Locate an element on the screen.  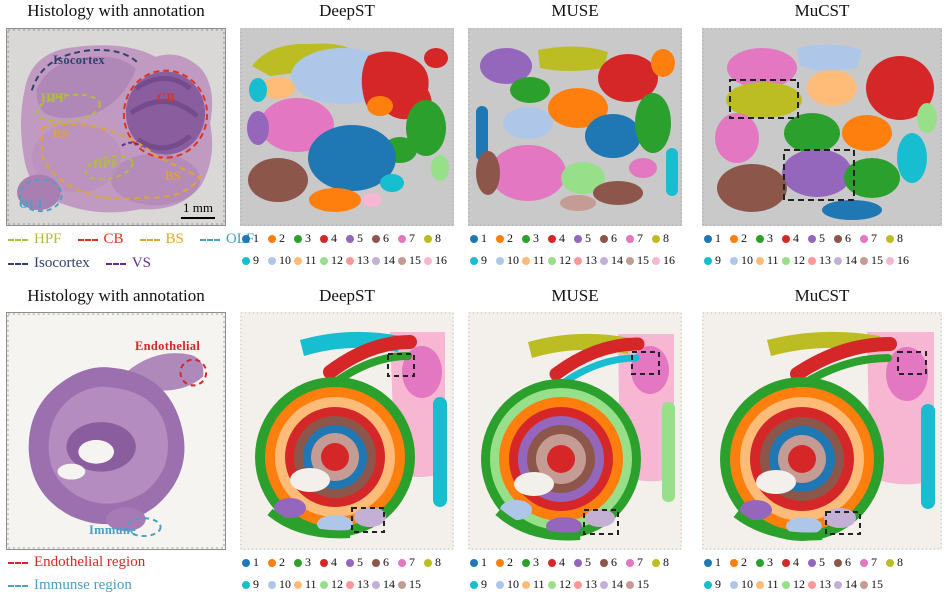
cluster-number: 16 is located at coordinates (669, 260).